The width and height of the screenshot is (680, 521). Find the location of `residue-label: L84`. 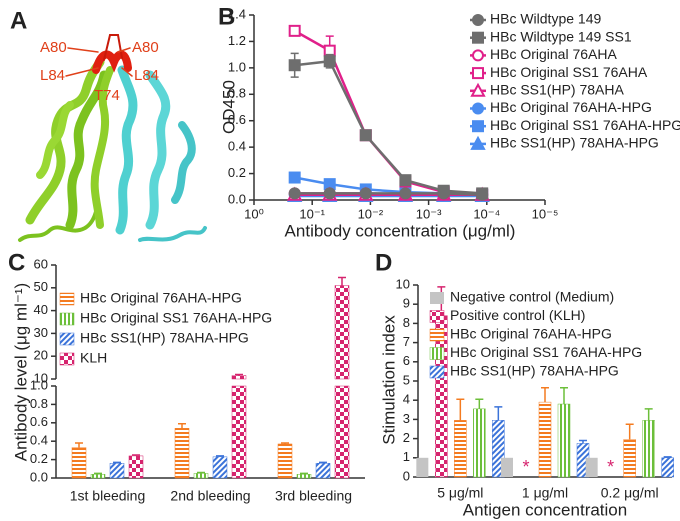

residue-label: L84 is located at coordinates (52, 75).